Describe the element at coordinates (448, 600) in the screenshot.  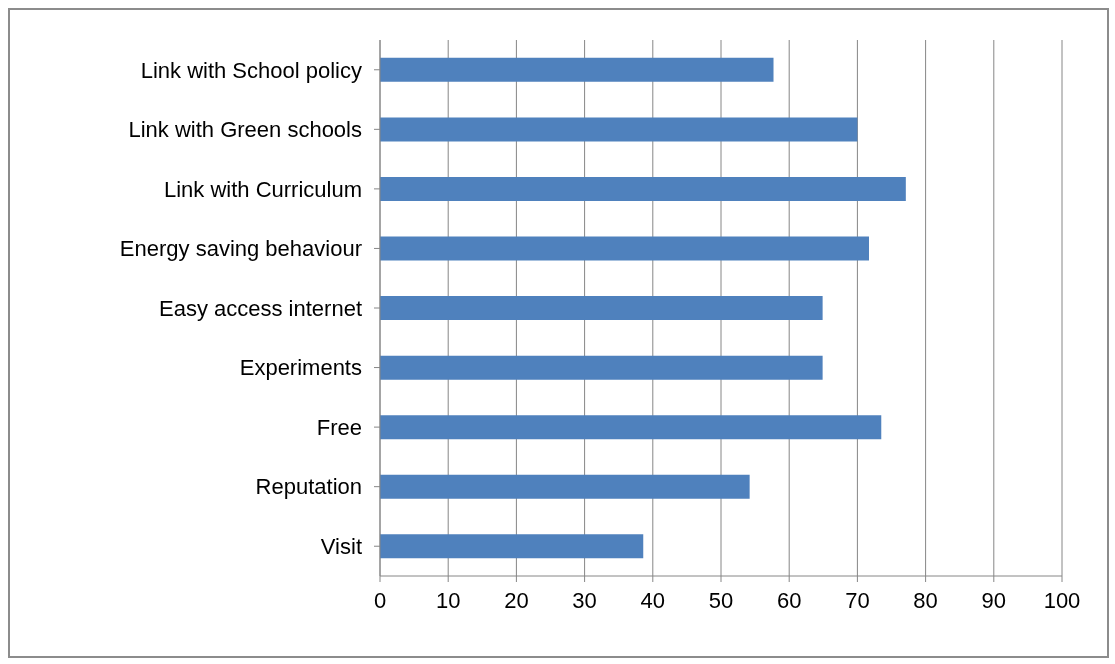
I see `x-tick-label: 10` at that location.